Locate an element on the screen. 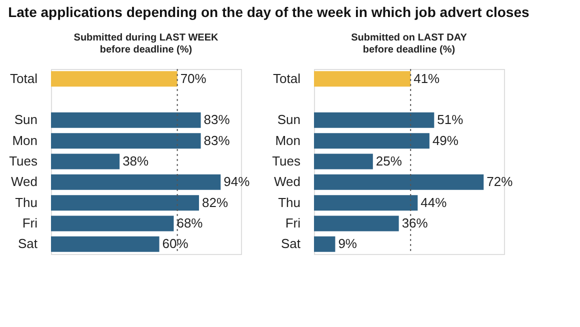  chart-subtitle: Submitted during LAST WEEK before deadline (%) is located at coordinates (146, 44).